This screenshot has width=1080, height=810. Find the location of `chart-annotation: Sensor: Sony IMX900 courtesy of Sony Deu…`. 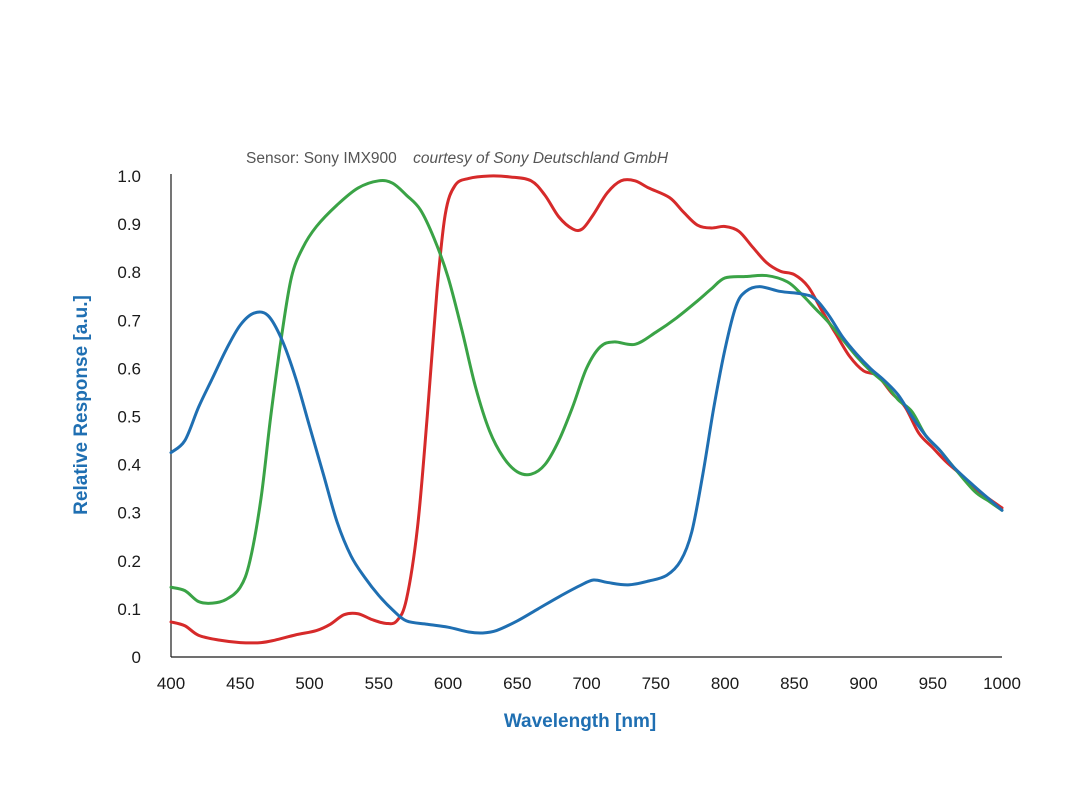

chart-annotation: Sensor: Sony IMX900 courtesy of Sony Deu… is located at coordinates (457, 158).